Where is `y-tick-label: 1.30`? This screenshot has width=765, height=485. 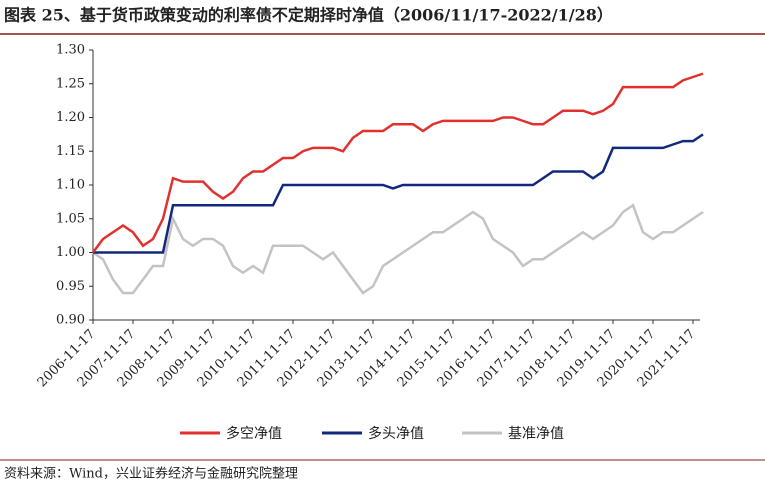
y-tick-label: 1.30 is located at coordinates (70, 50).